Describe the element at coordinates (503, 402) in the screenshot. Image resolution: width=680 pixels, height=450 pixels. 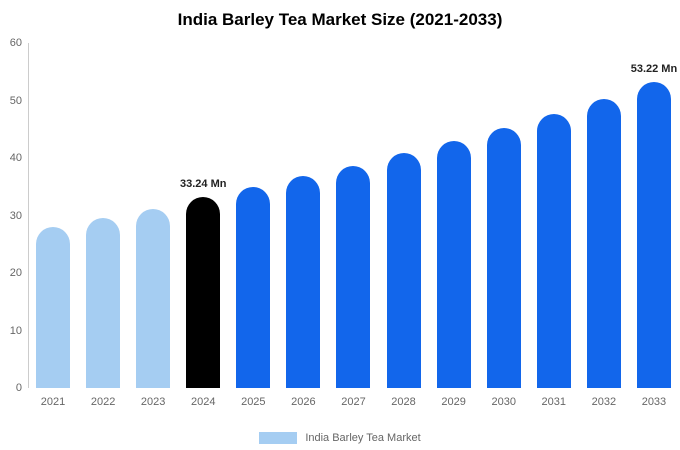
I see `x-tick-label: 2030` at that location.